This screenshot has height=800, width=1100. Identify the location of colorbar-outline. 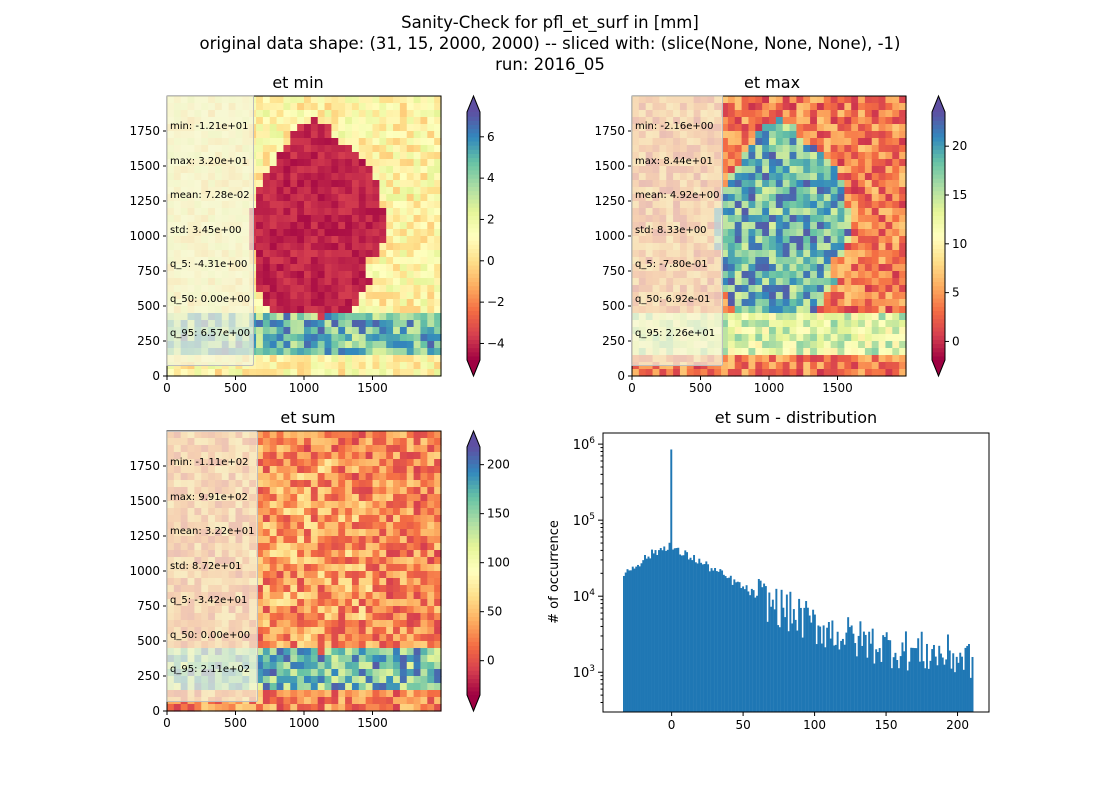
(938, 236).